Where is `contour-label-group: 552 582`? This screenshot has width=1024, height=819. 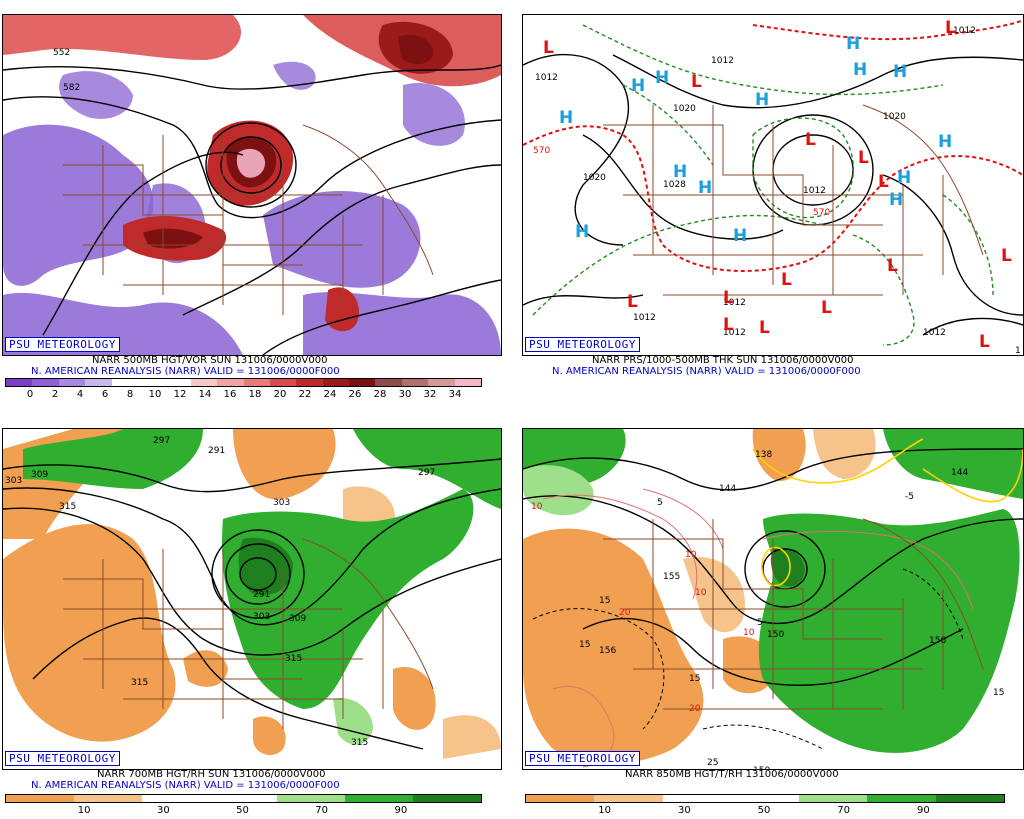 contour-label-group: 552 582 is located at coordinates (66, 70).